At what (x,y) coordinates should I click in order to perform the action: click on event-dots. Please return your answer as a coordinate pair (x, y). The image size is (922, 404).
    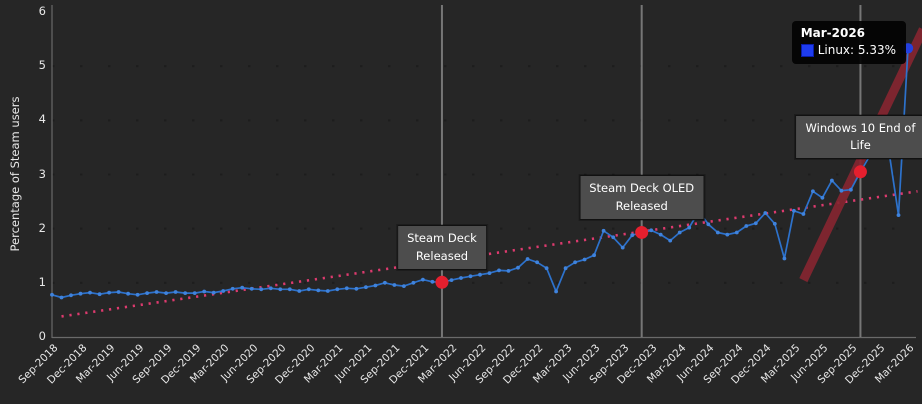
    Looking at the image, I should click on (651, 227).